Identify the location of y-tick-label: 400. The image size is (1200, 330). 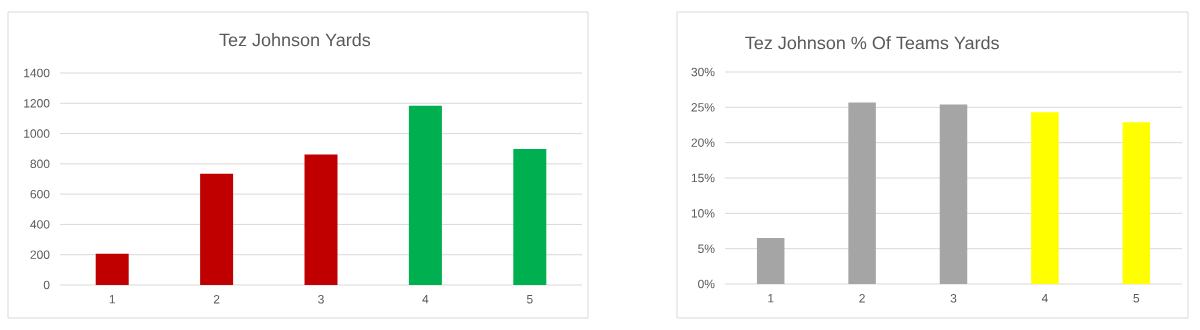
(40, 224).